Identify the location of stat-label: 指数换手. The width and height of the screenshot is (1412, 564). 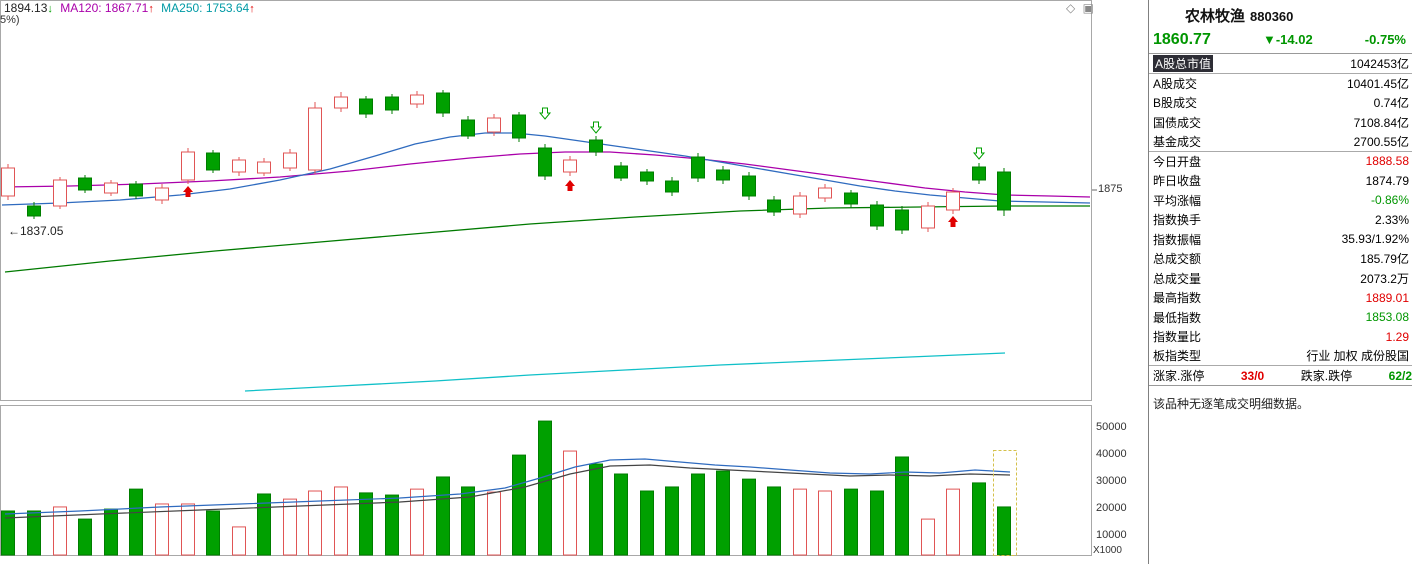
(1177, 220).